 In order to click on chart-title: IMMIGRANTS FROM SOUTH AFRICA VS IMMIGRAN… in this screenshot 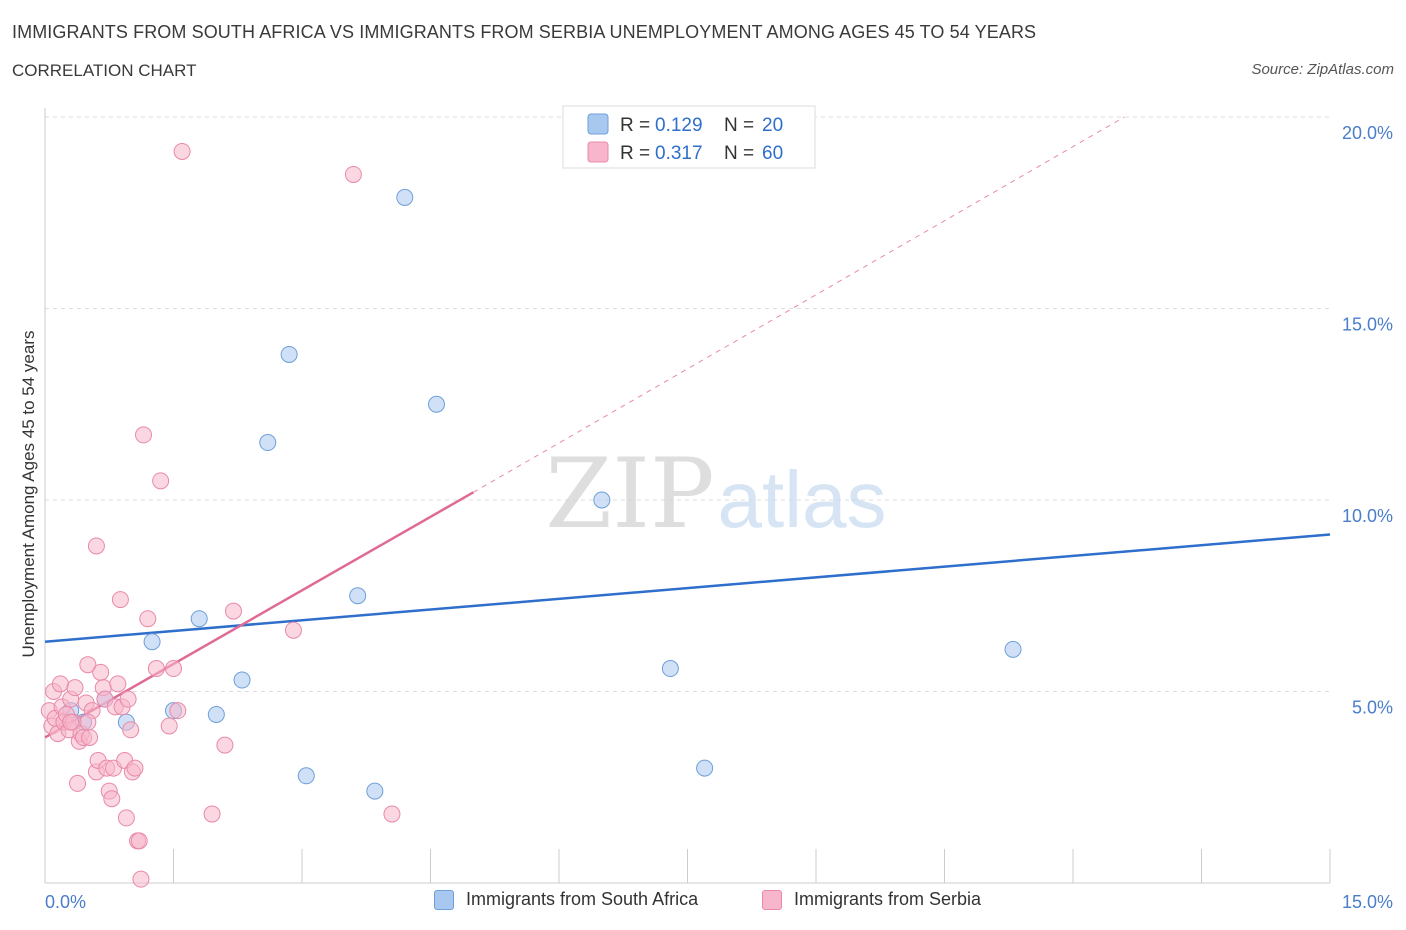, I will do `click(524, 32)`.